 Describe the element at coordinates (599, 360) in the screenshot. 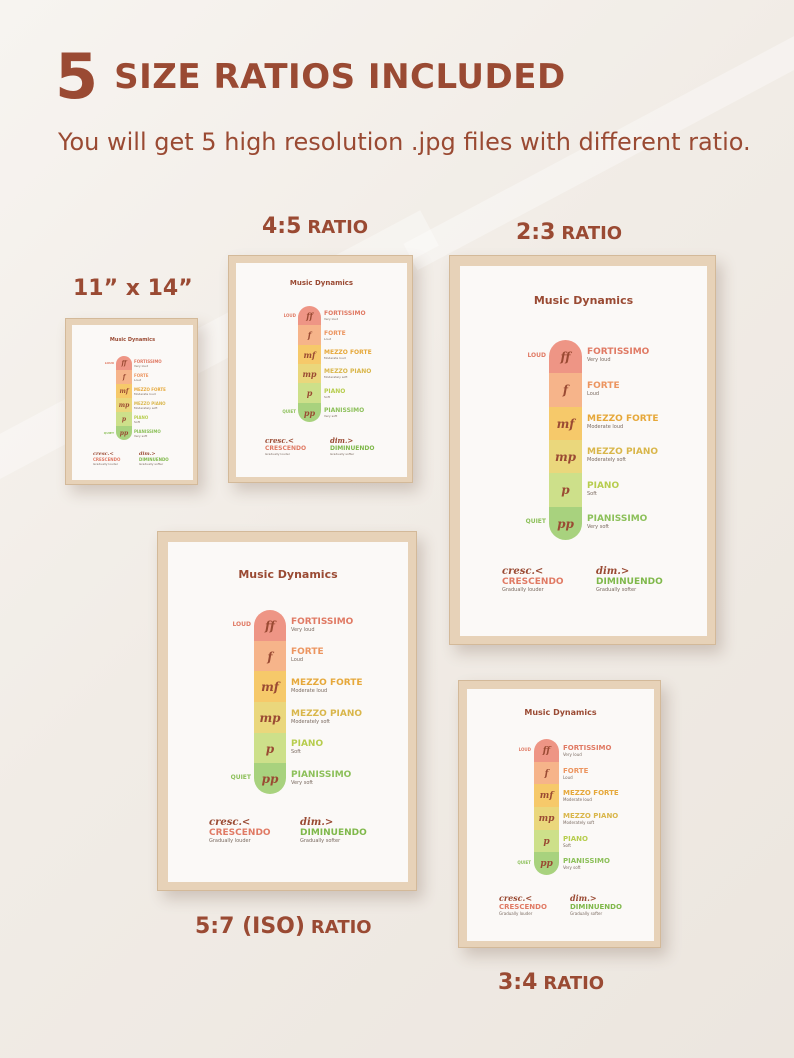

I see `dynamic-description: Very loud` at that location.